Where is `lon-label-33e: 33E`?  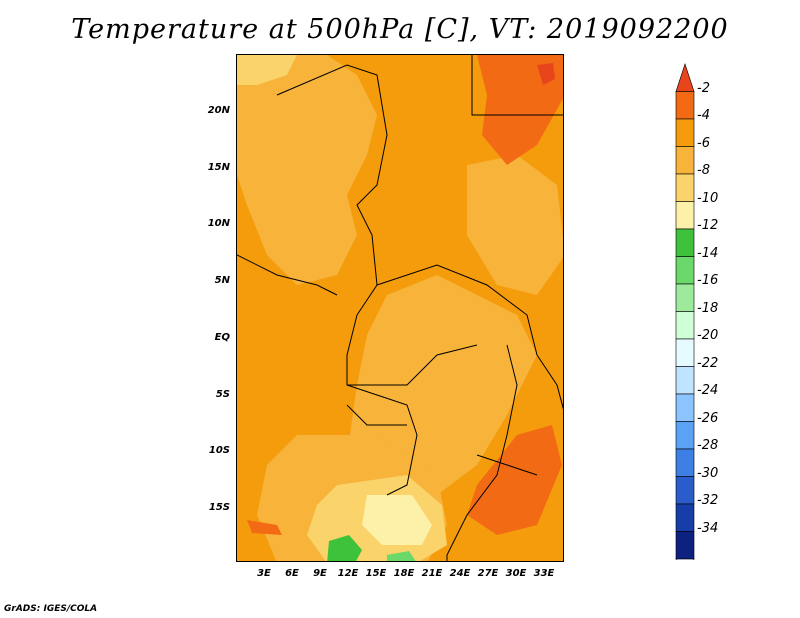 lon-label-33e: 33E is located at coordinates (544, 573).